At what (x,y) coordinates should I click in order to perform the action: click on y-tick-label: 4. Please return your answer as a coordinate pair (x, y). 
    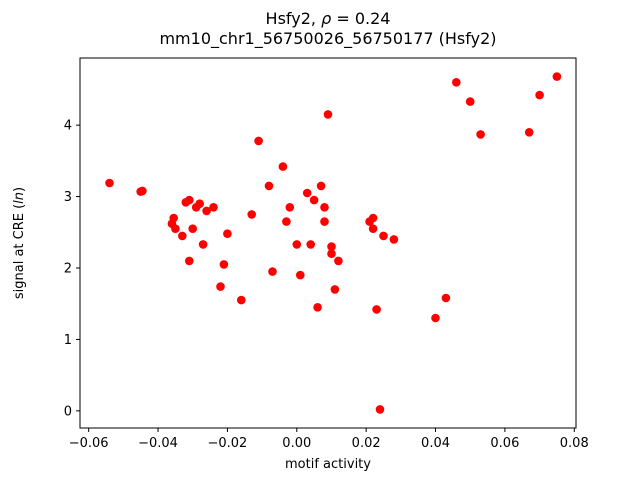
    Looking at the image, I should click on (68, 126).